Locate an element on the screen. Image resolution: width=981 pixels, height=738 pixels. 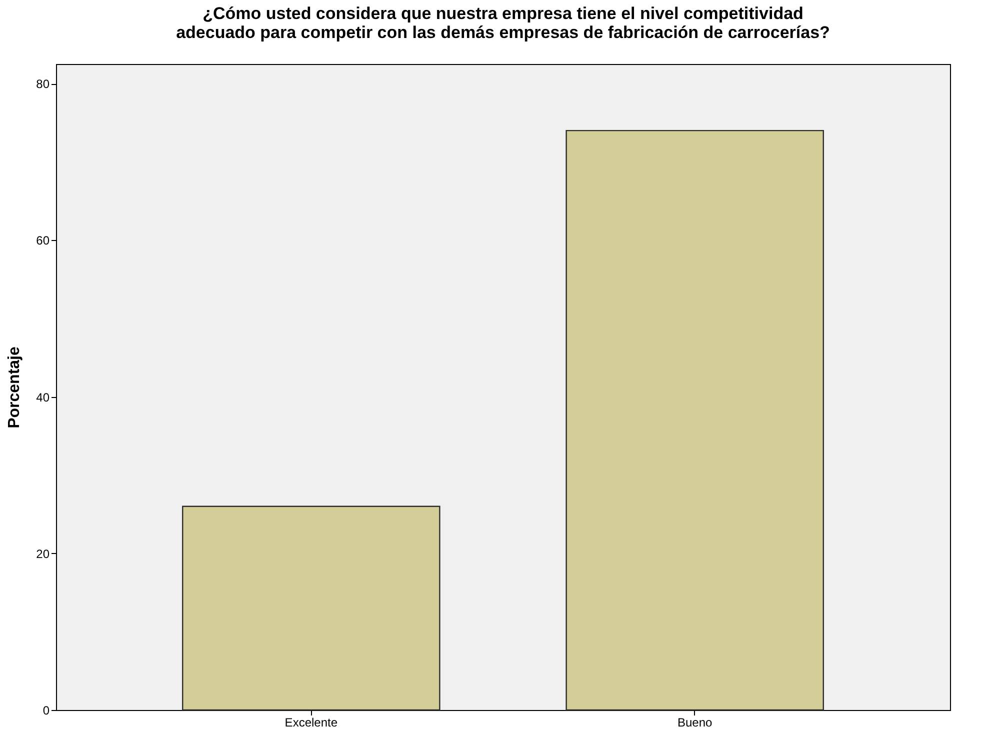
y-tick-label: 80 is located at coordinates (43, 84).